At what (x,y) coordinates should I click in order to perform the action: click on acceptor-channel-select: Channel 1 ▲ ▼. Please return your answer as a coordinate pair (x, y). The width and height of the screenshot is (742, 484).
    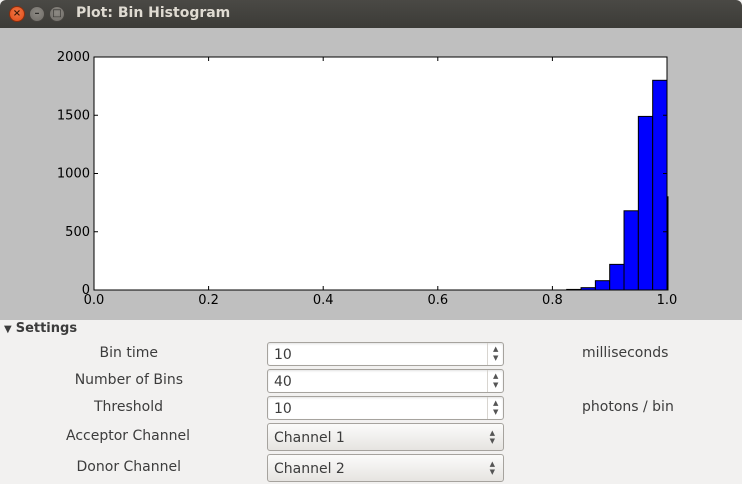
    Looking at the image, I should click on (385, 437).